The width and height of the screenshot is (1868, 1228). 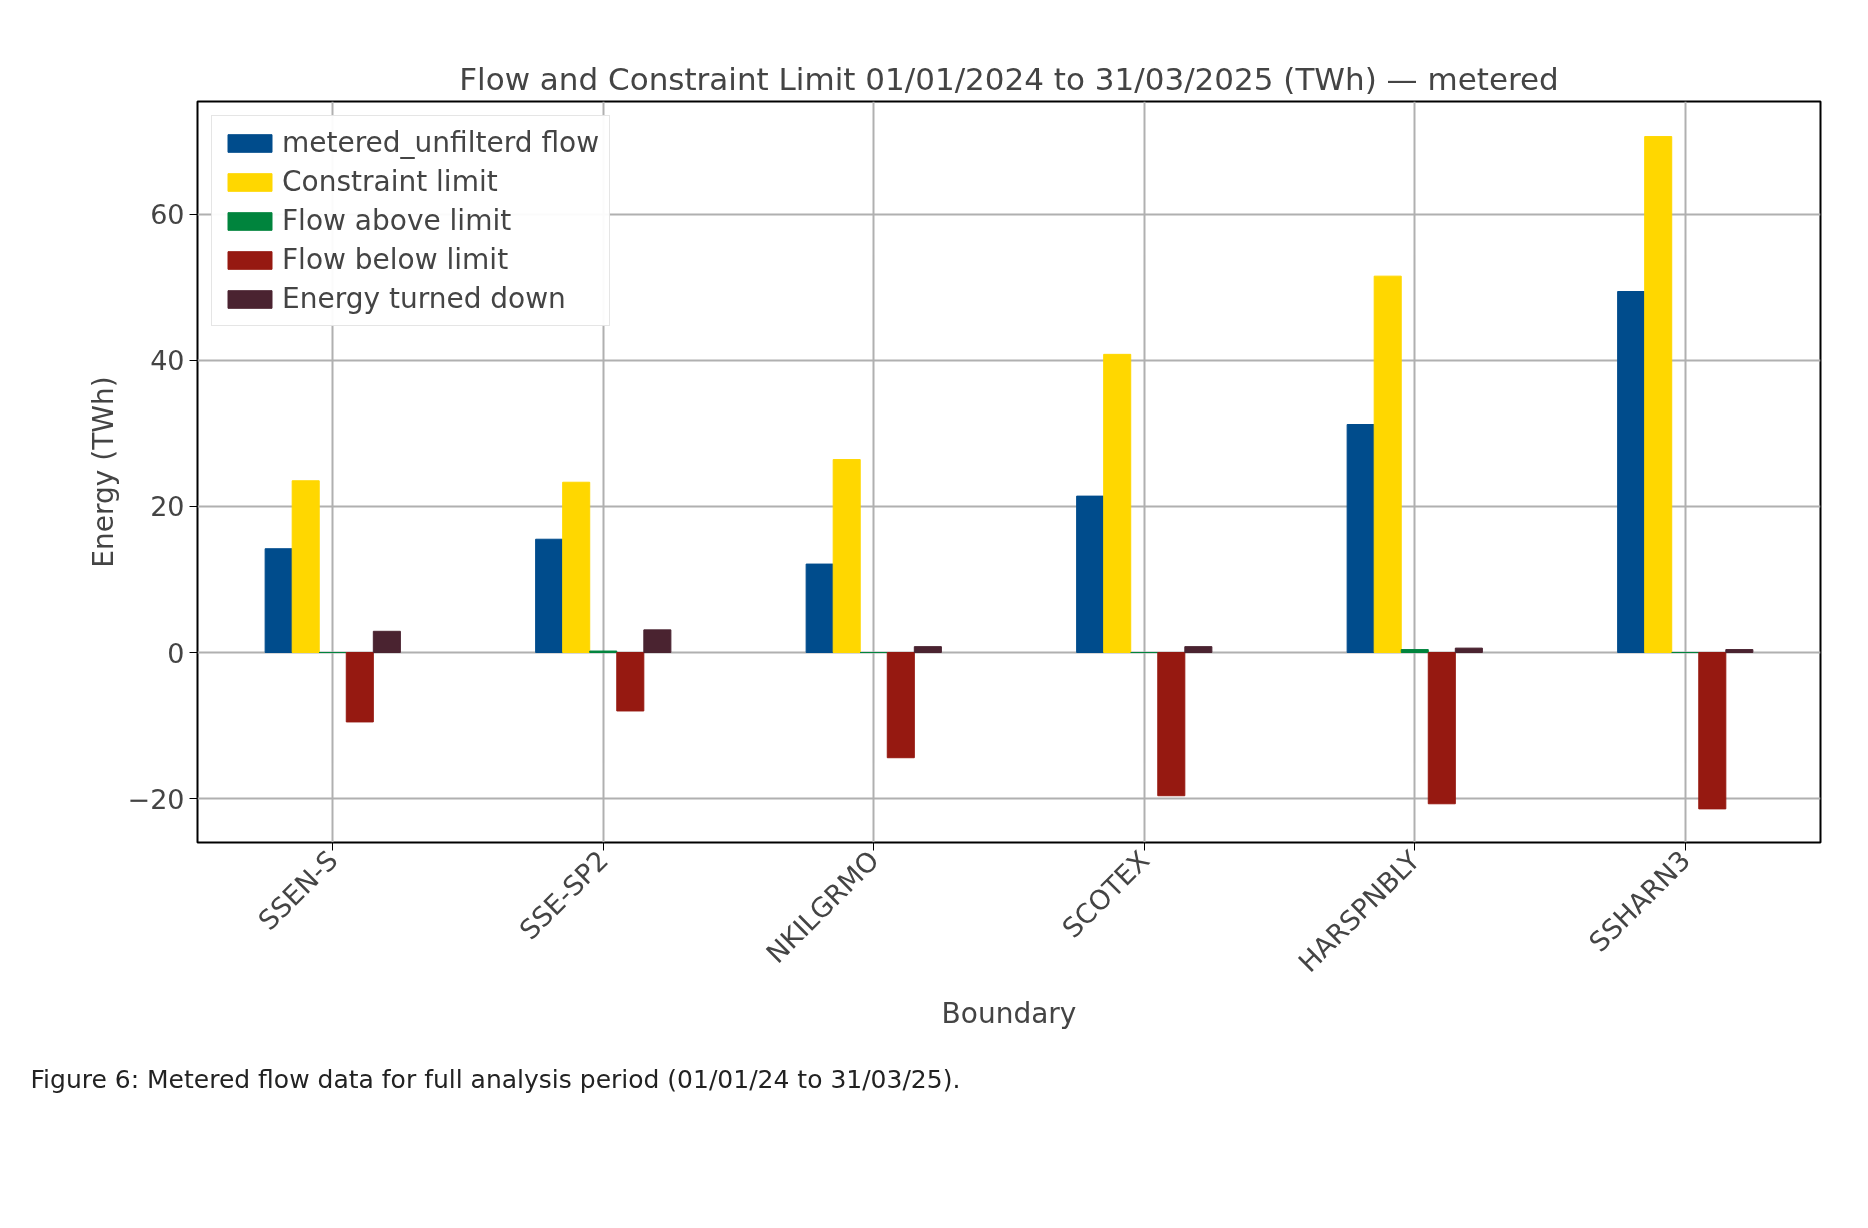 What do you see at coordinates (495, 1079) in the screenshot?
I see `caption: Figure 6: Metered flow data for full analysis period (01/01/24 to 31/03/25).` at bounding box center [495, 1079].